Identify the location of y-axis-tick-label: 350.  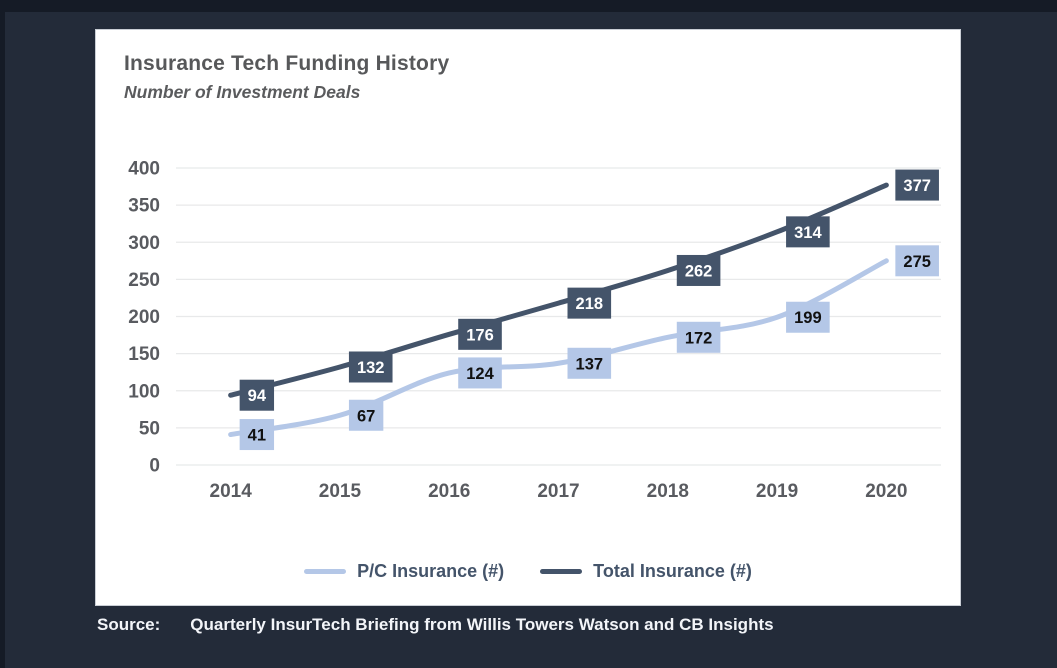
(144, 206).